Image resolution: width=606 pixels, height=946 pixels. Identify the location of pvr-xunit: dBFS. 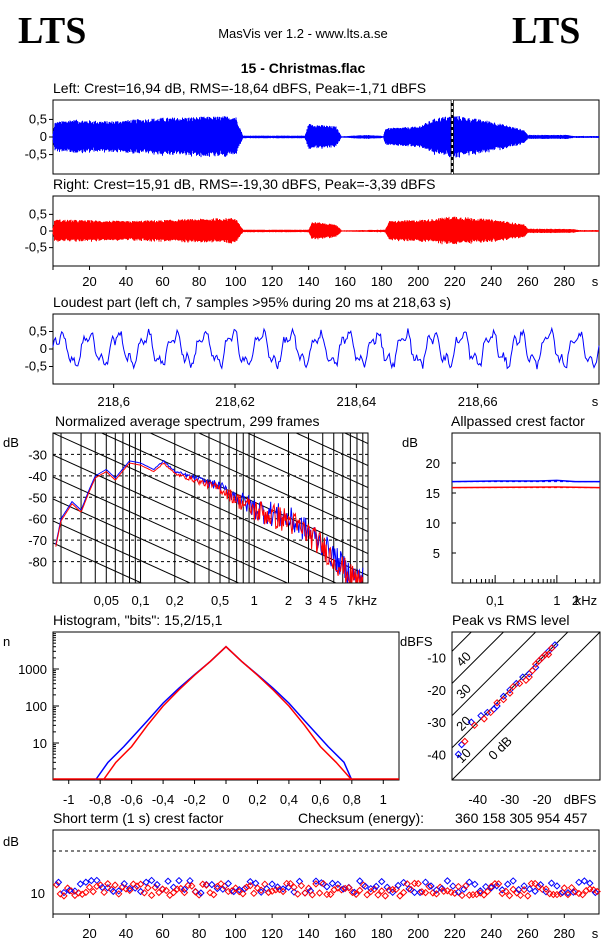
(580, 799).